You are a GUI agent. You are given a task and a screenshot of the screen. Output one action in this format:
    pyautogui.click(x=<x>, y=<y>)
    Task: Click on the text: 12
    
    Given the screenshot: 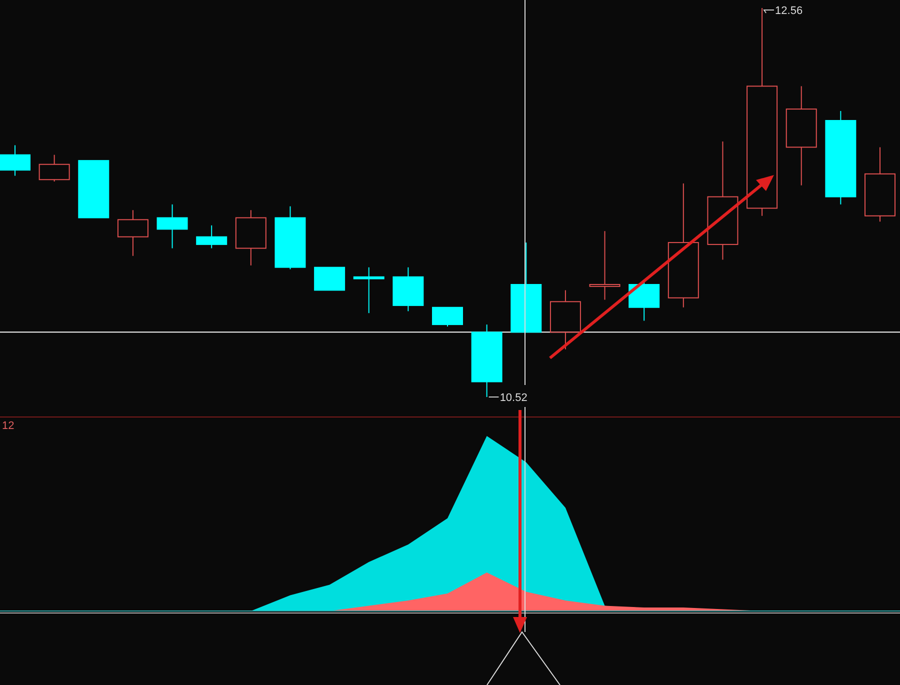 What is the action you would take?
    pyautogui.click(x=8, y=426)
    